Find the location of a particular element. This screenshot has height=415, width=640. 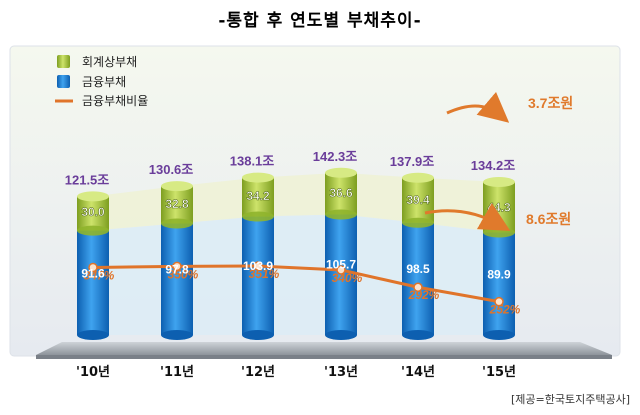

data-label-accounting: 34.2 is located at coordinates (258, 196).